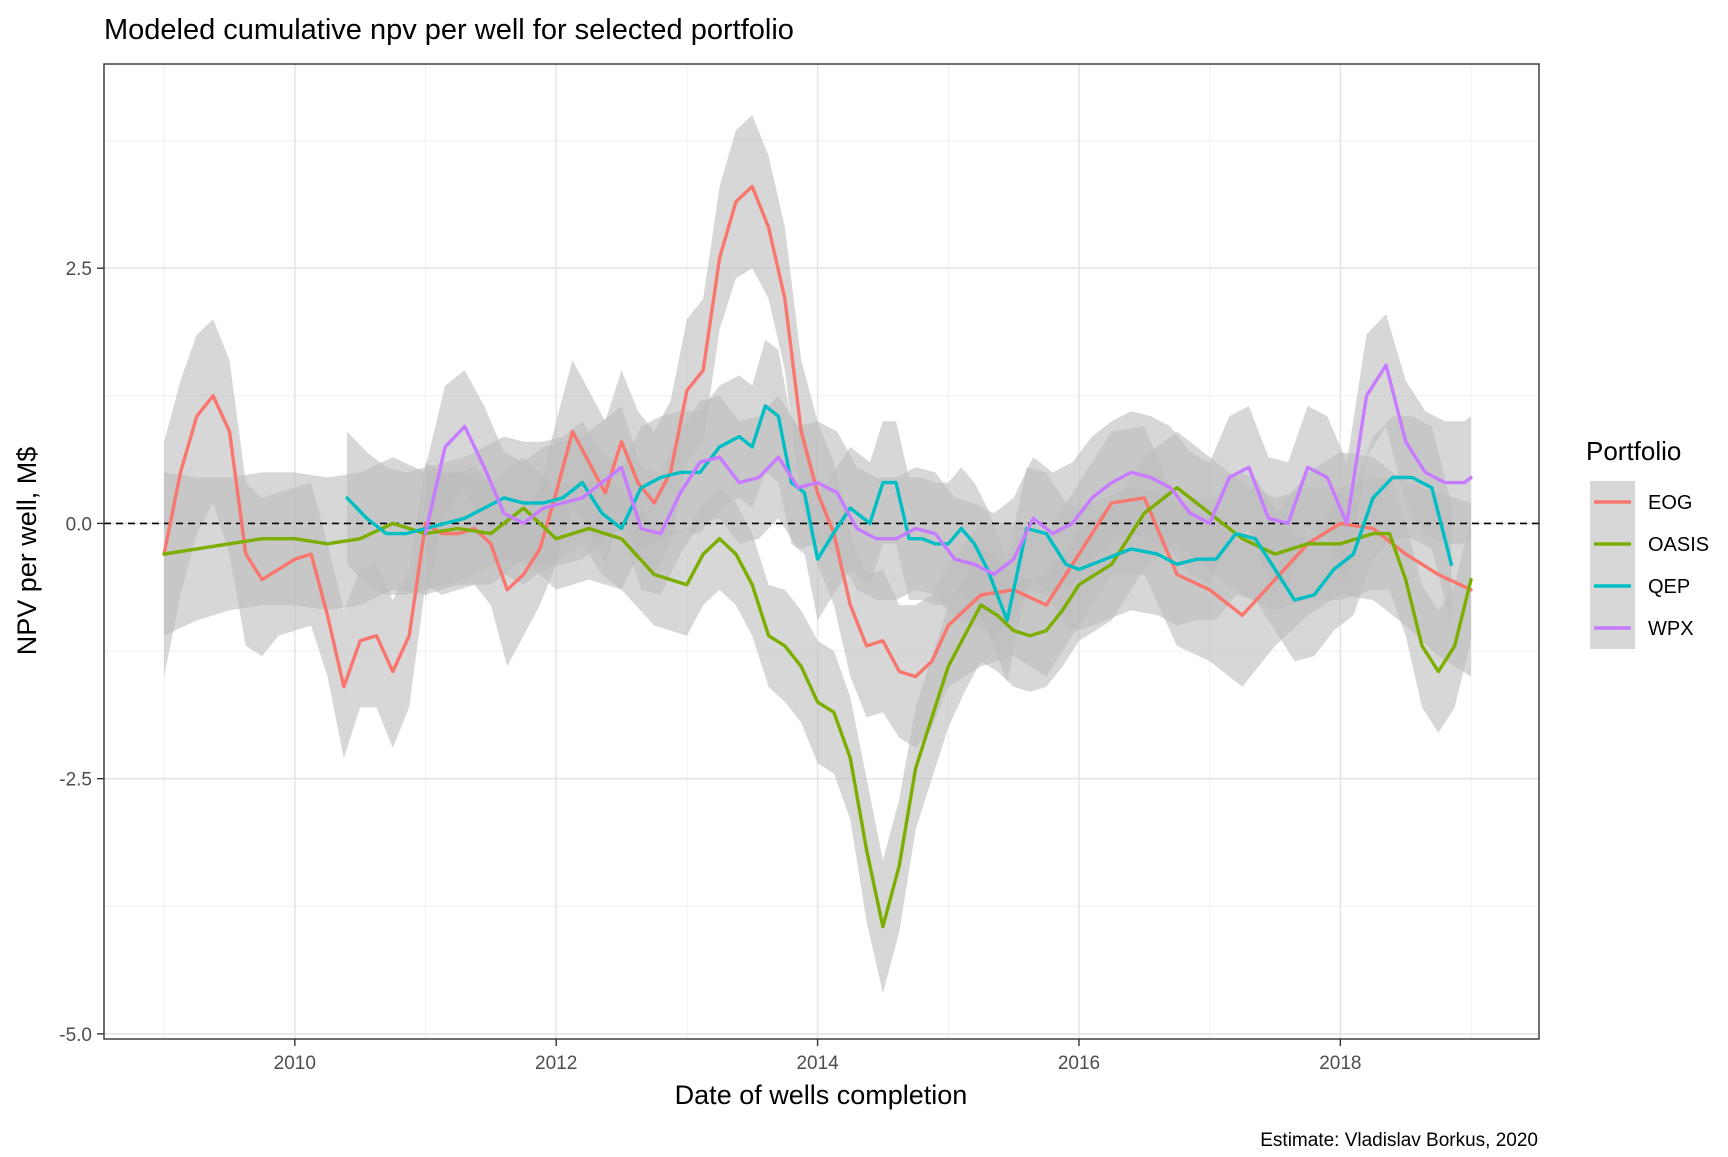 The image size is (1728, 1157). I want to click on y-axis-title: NPV per well, M$, so click(27, 551).